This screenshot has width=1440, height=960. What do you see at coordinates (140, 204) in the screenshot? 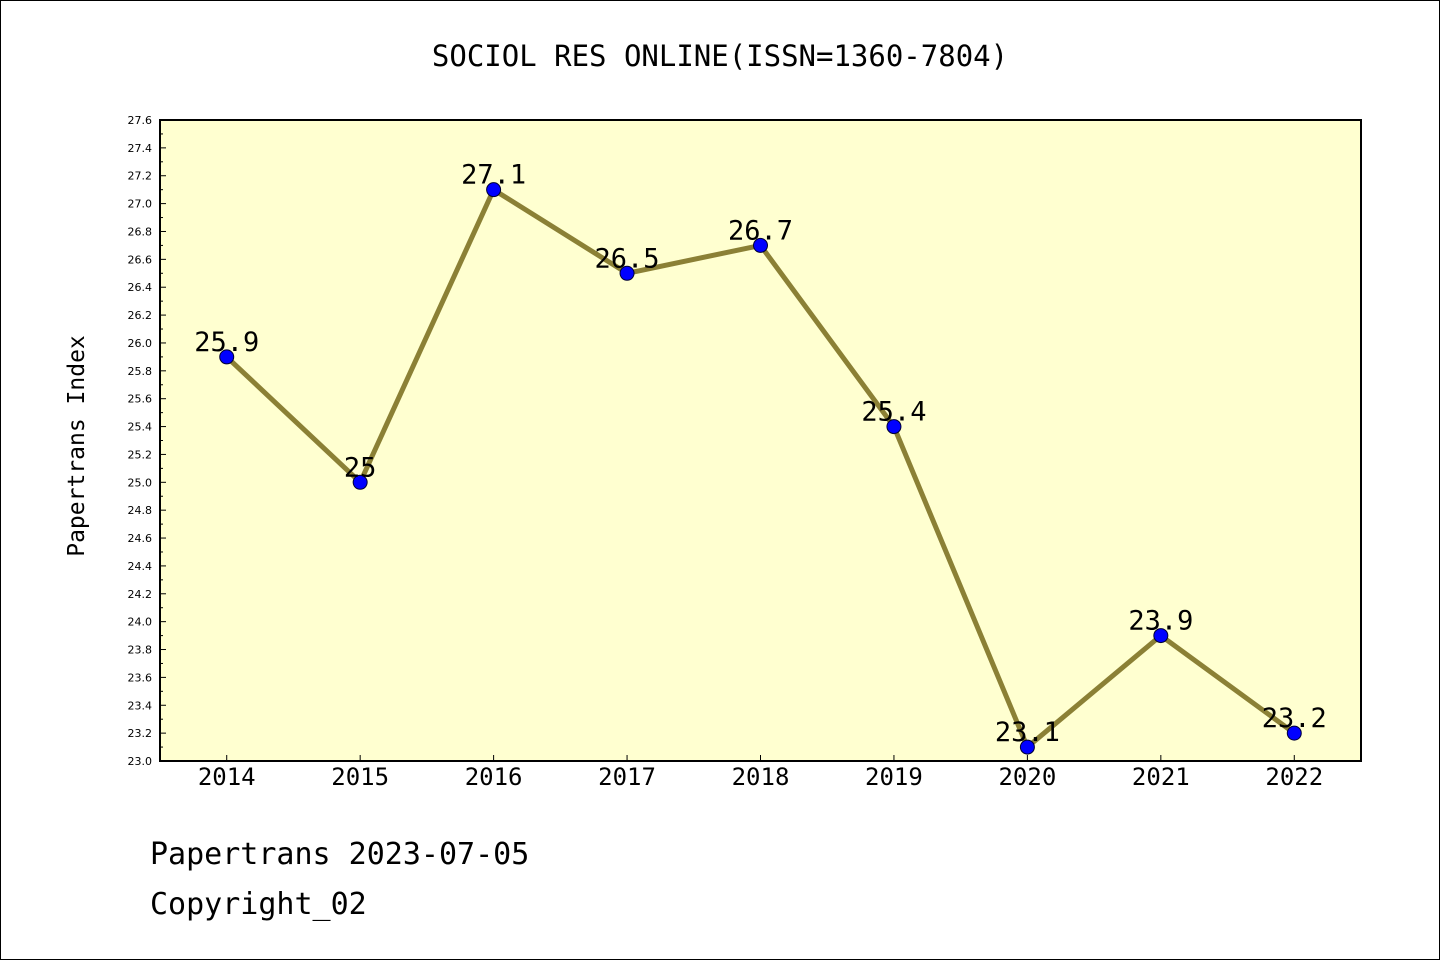
I see `y-tick-label: 27.0` at bounding box center [140, 204].